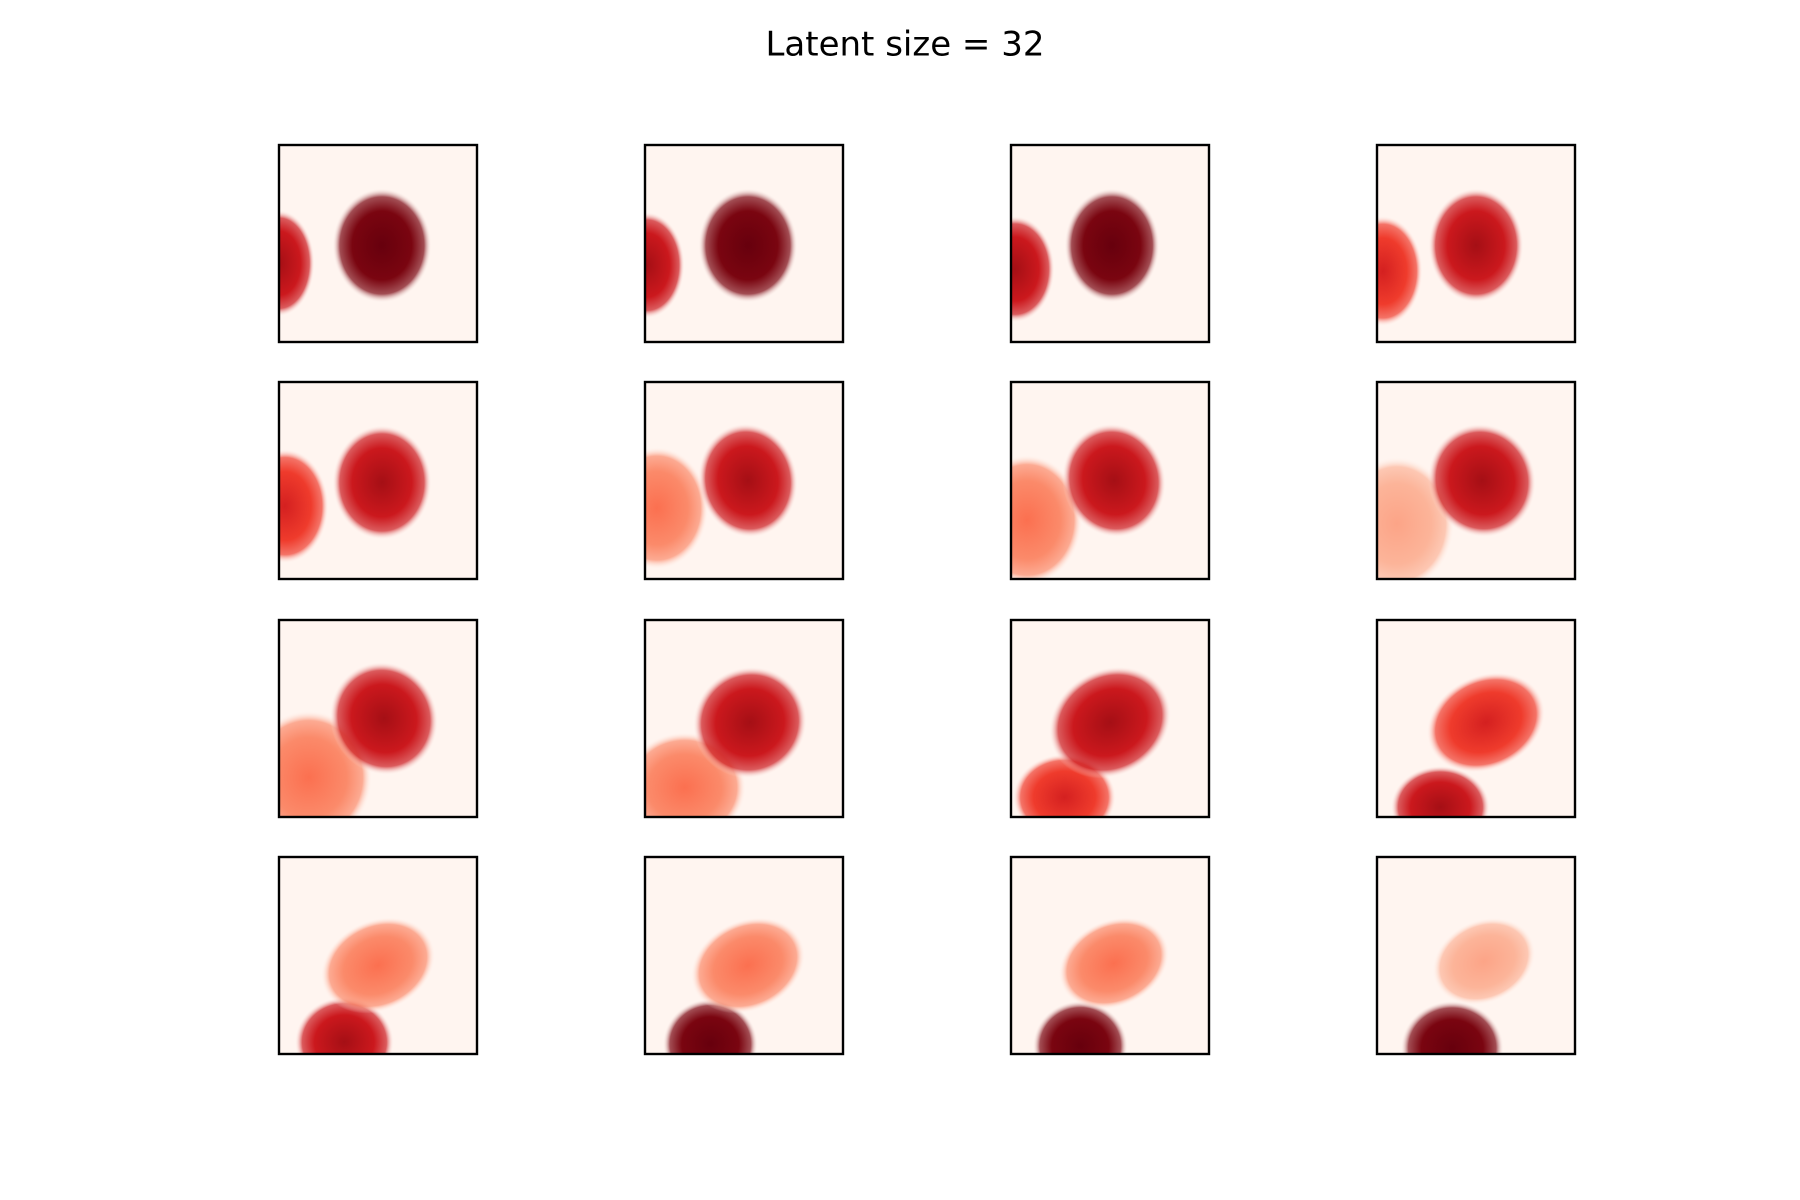  Describe the element at coordinates (904, 45) in the screenshot. I see `chart-title: Latent size = 32` at that location.